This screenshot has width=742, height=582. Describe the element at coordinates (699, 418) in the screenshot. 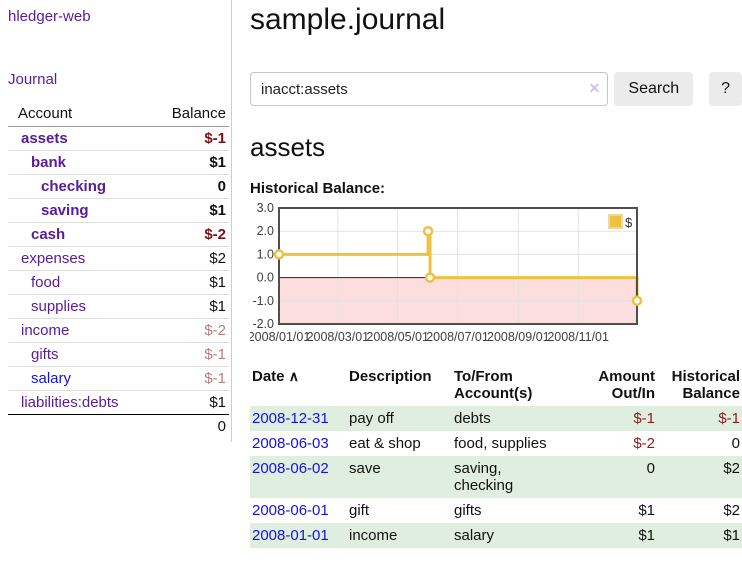

I see `balance-cell: $-1` at that location.